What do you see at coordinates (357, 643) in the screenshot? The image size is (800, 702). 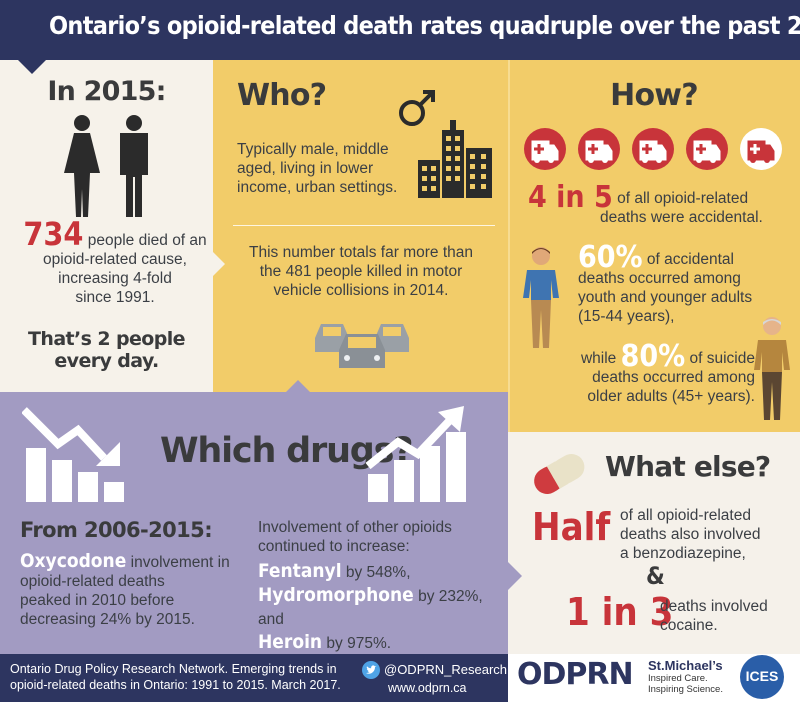 I see `heroin-rest: by 975%.` at bounding box center [357, 643].